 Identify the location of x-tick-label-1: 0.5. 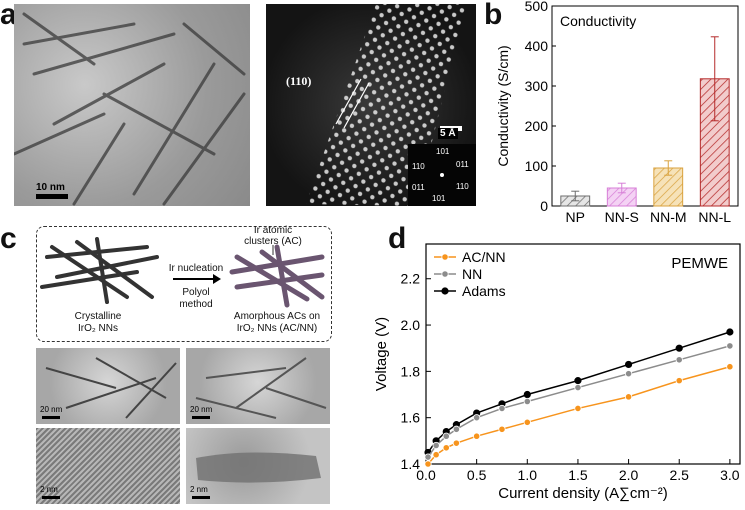
(477, 475).